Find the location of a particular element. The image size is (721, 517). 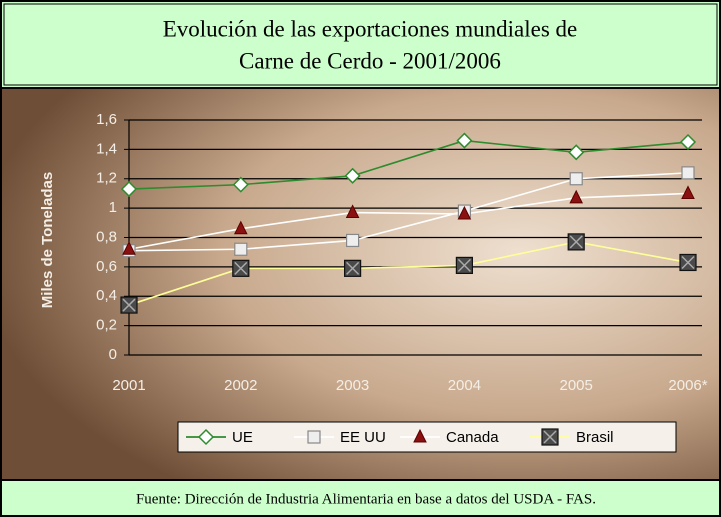

chart-title: Carne de Cerdo - 2001/2006 is located at coordinates (370, 60).